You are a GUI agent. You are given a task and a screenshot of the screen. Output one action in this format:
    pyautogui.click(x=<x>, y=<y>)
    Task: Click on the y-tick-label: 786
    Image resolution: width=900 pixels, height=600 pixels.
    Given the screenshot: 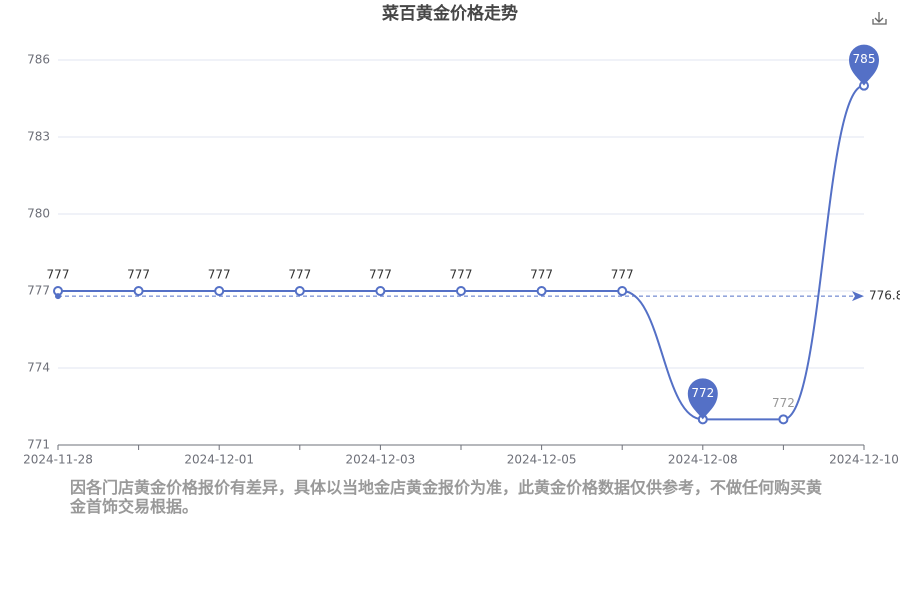 What is the action you would take?
    pyautogui.click(x=38, y=60)
    